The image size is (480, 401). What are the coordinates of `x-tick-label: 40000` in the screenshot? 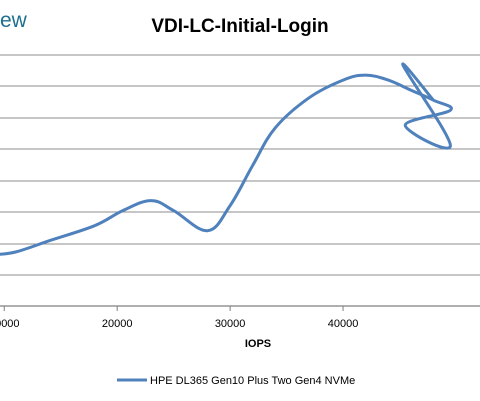 It's located at (343, 324).